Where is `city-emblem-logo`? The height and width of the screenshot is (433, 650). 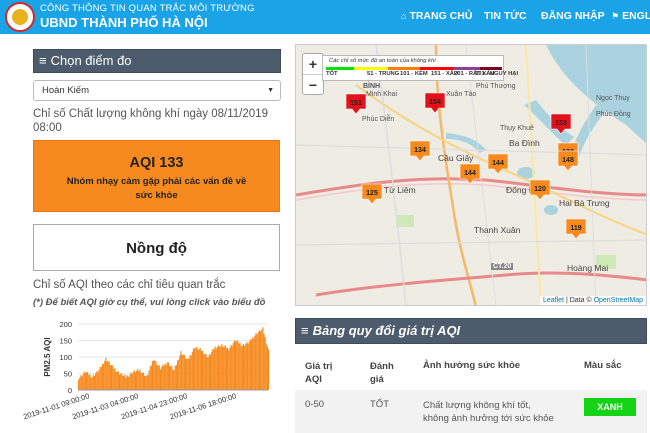 city-emblem-logo is located at coordinates (20, 17).